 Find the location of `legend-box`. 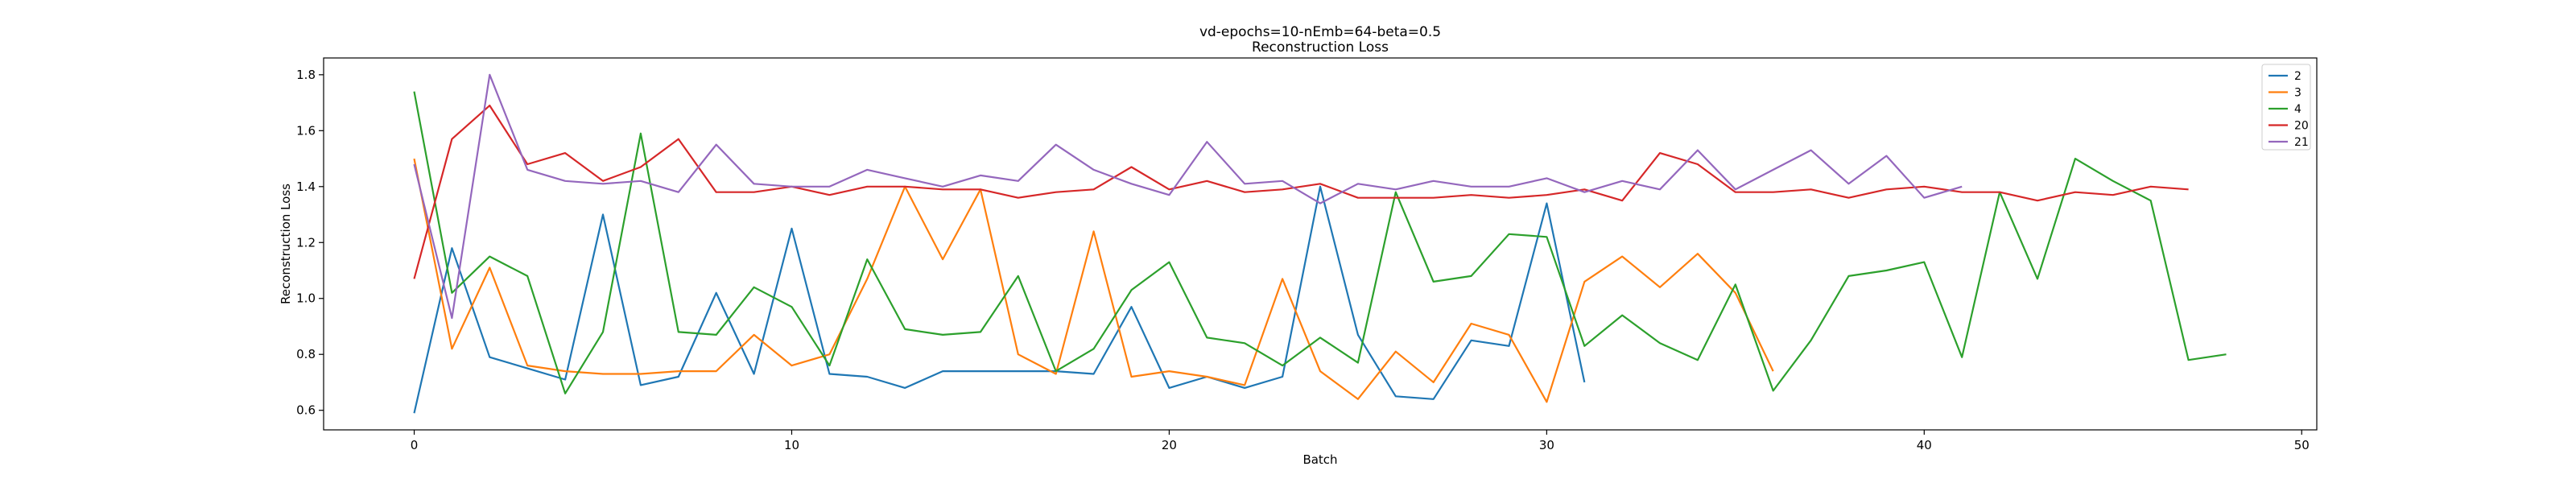

legend-box is located at coordinates (2286, 107).